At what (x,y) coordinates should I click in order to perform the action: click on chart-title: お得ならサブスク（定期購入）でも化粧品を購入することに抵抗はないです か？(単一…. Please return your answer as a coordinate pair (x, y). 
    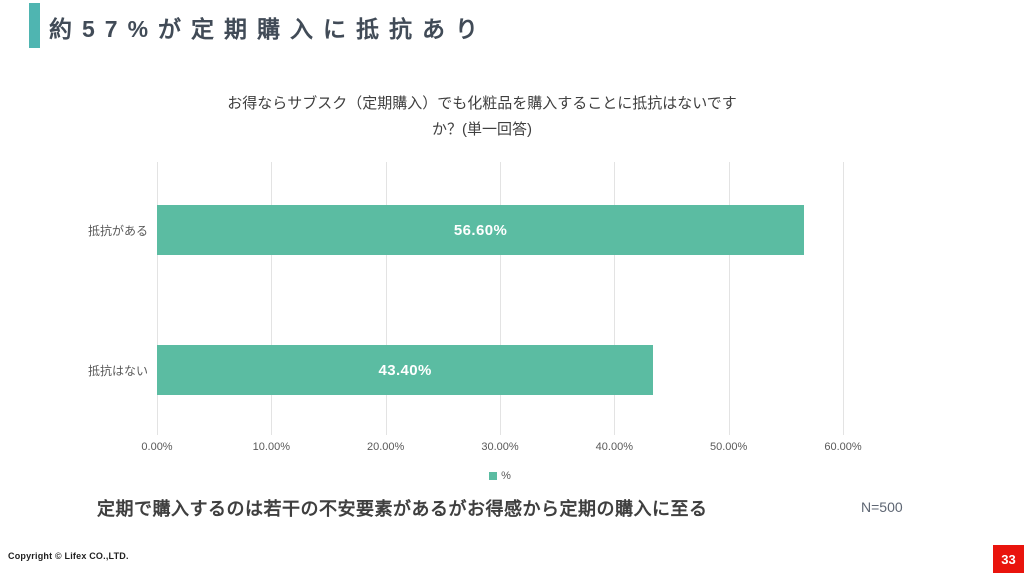
    Looking at the image, I should click on (482, 117).